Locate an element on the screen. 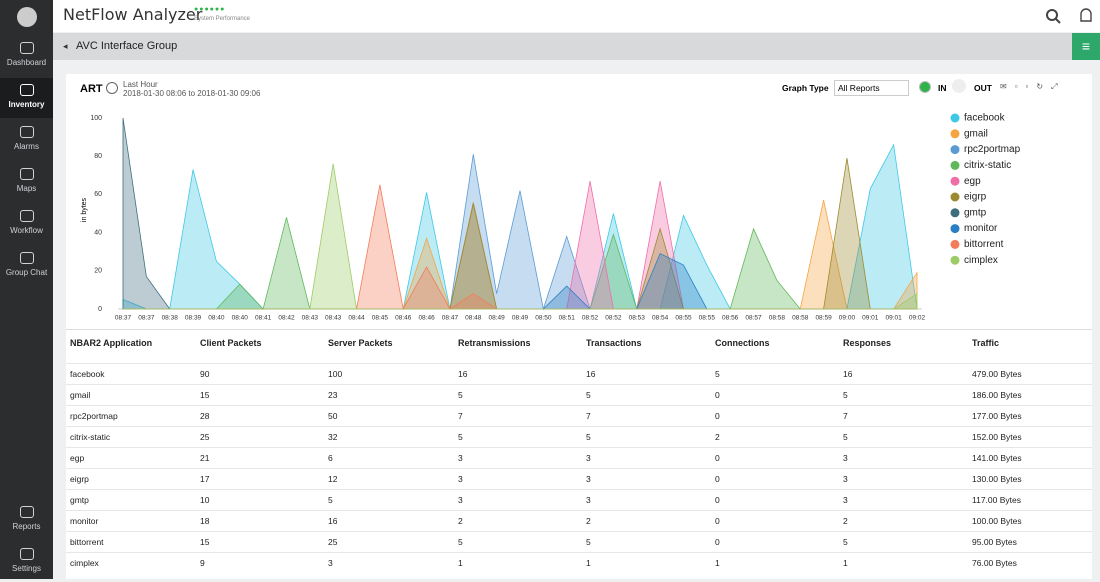  table-cell: facebook is located at coordinates (87, 374).